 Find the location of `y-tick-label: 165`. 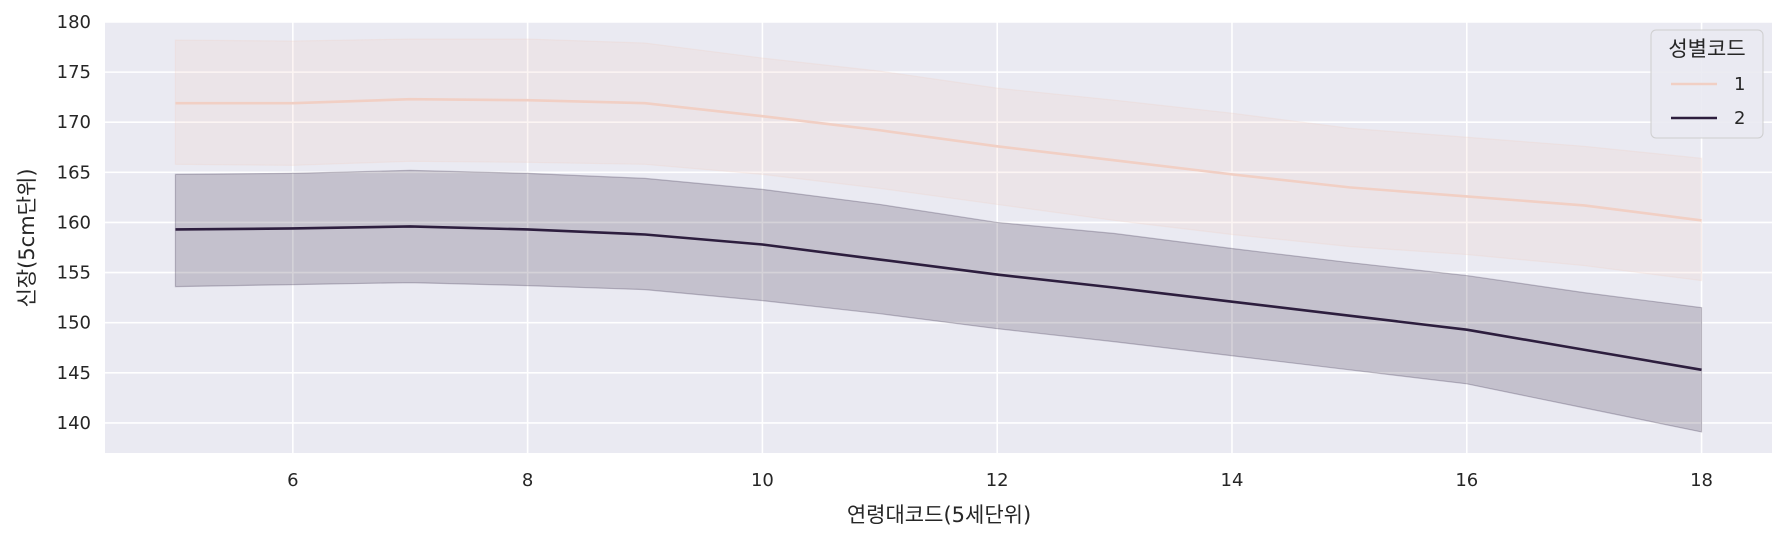

y-tick-label: 165 is located at coordinates (74, 172).